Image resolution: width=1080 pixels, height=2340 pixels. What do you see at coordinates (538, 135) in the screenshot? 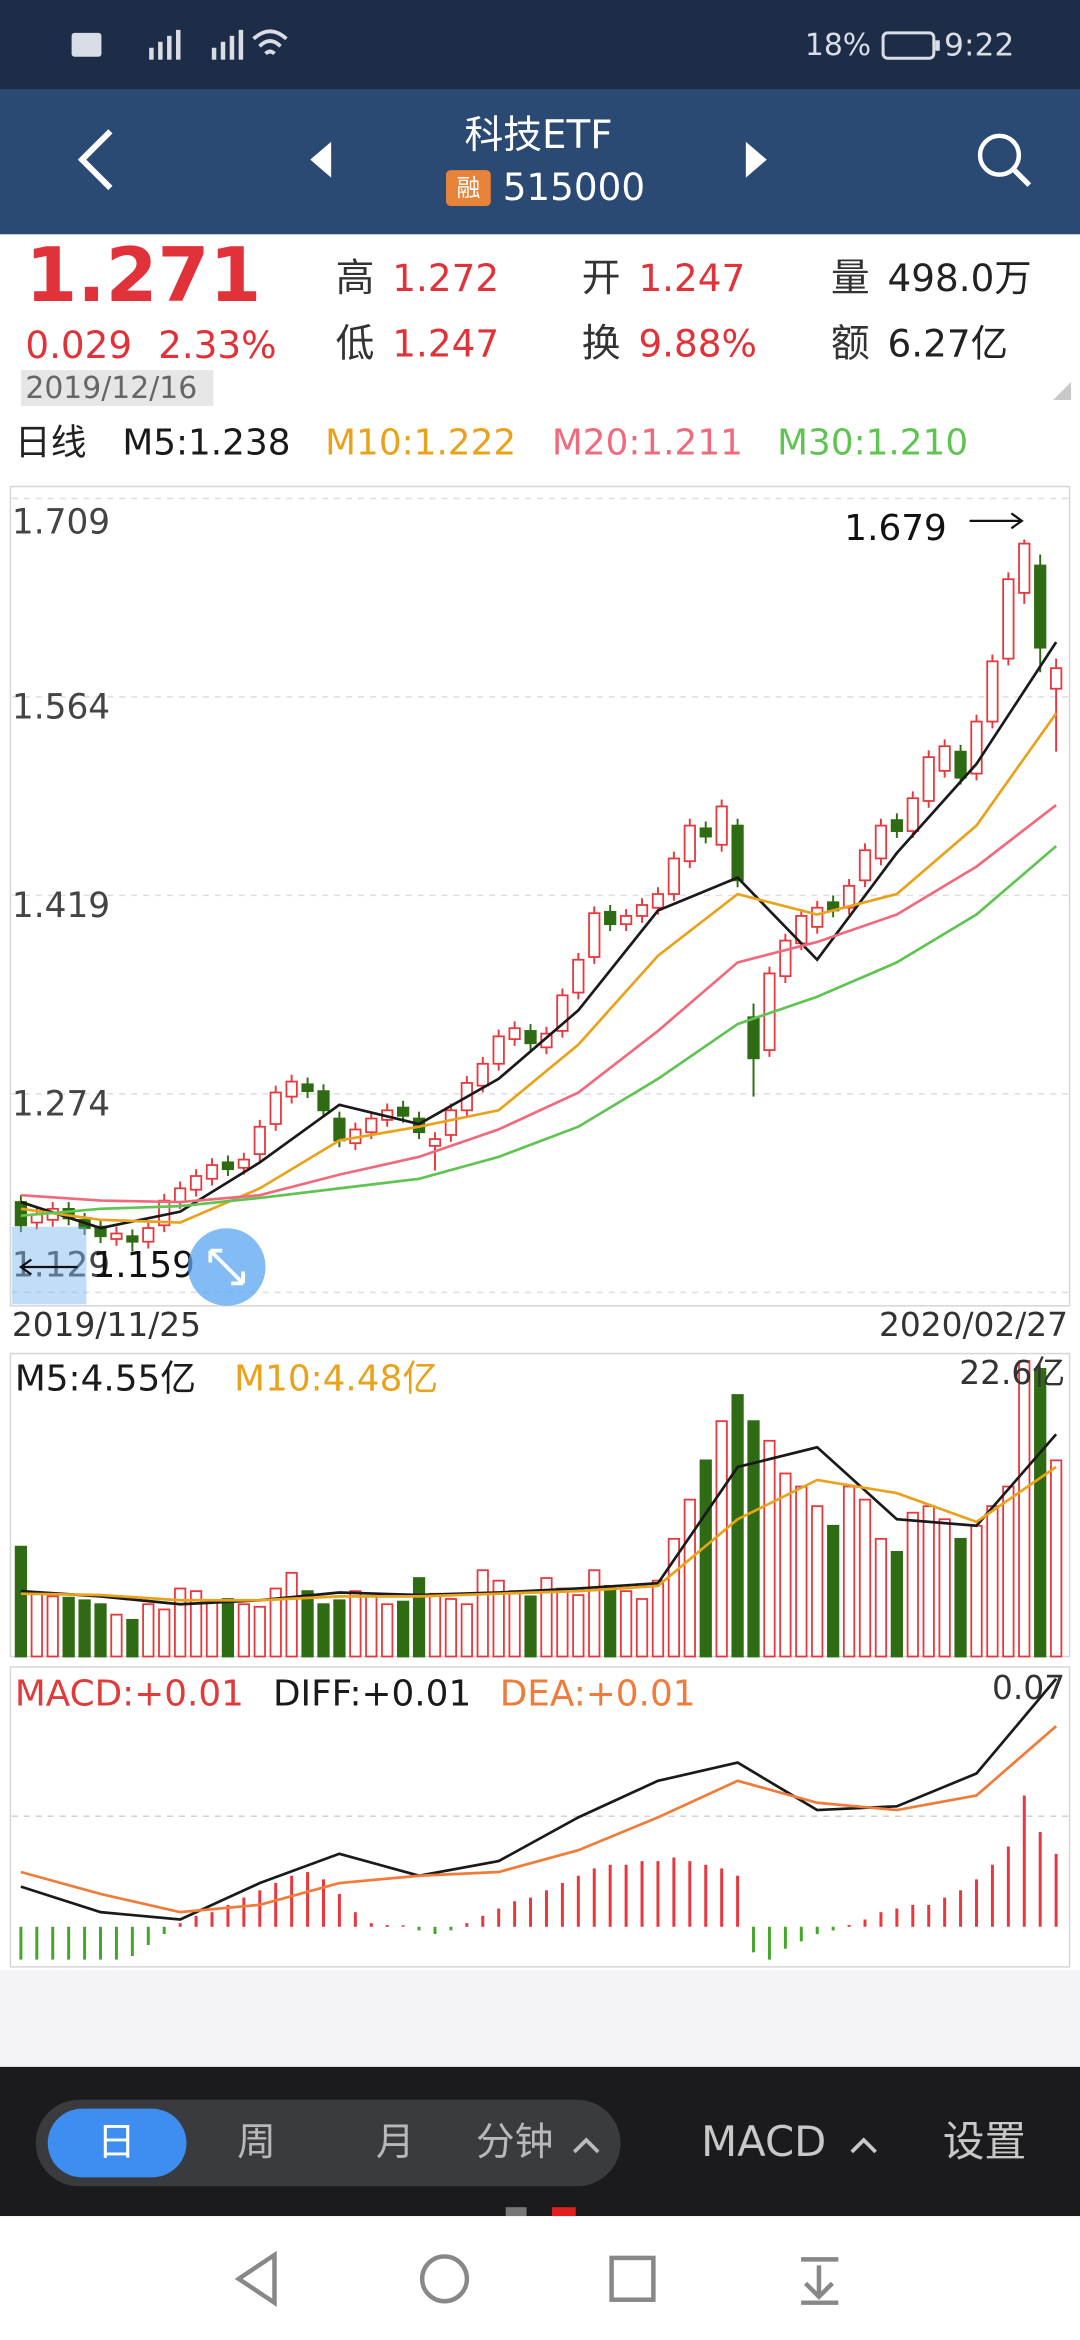
I see `stock-name: 科技ETF` at bounding box center [538, 135].